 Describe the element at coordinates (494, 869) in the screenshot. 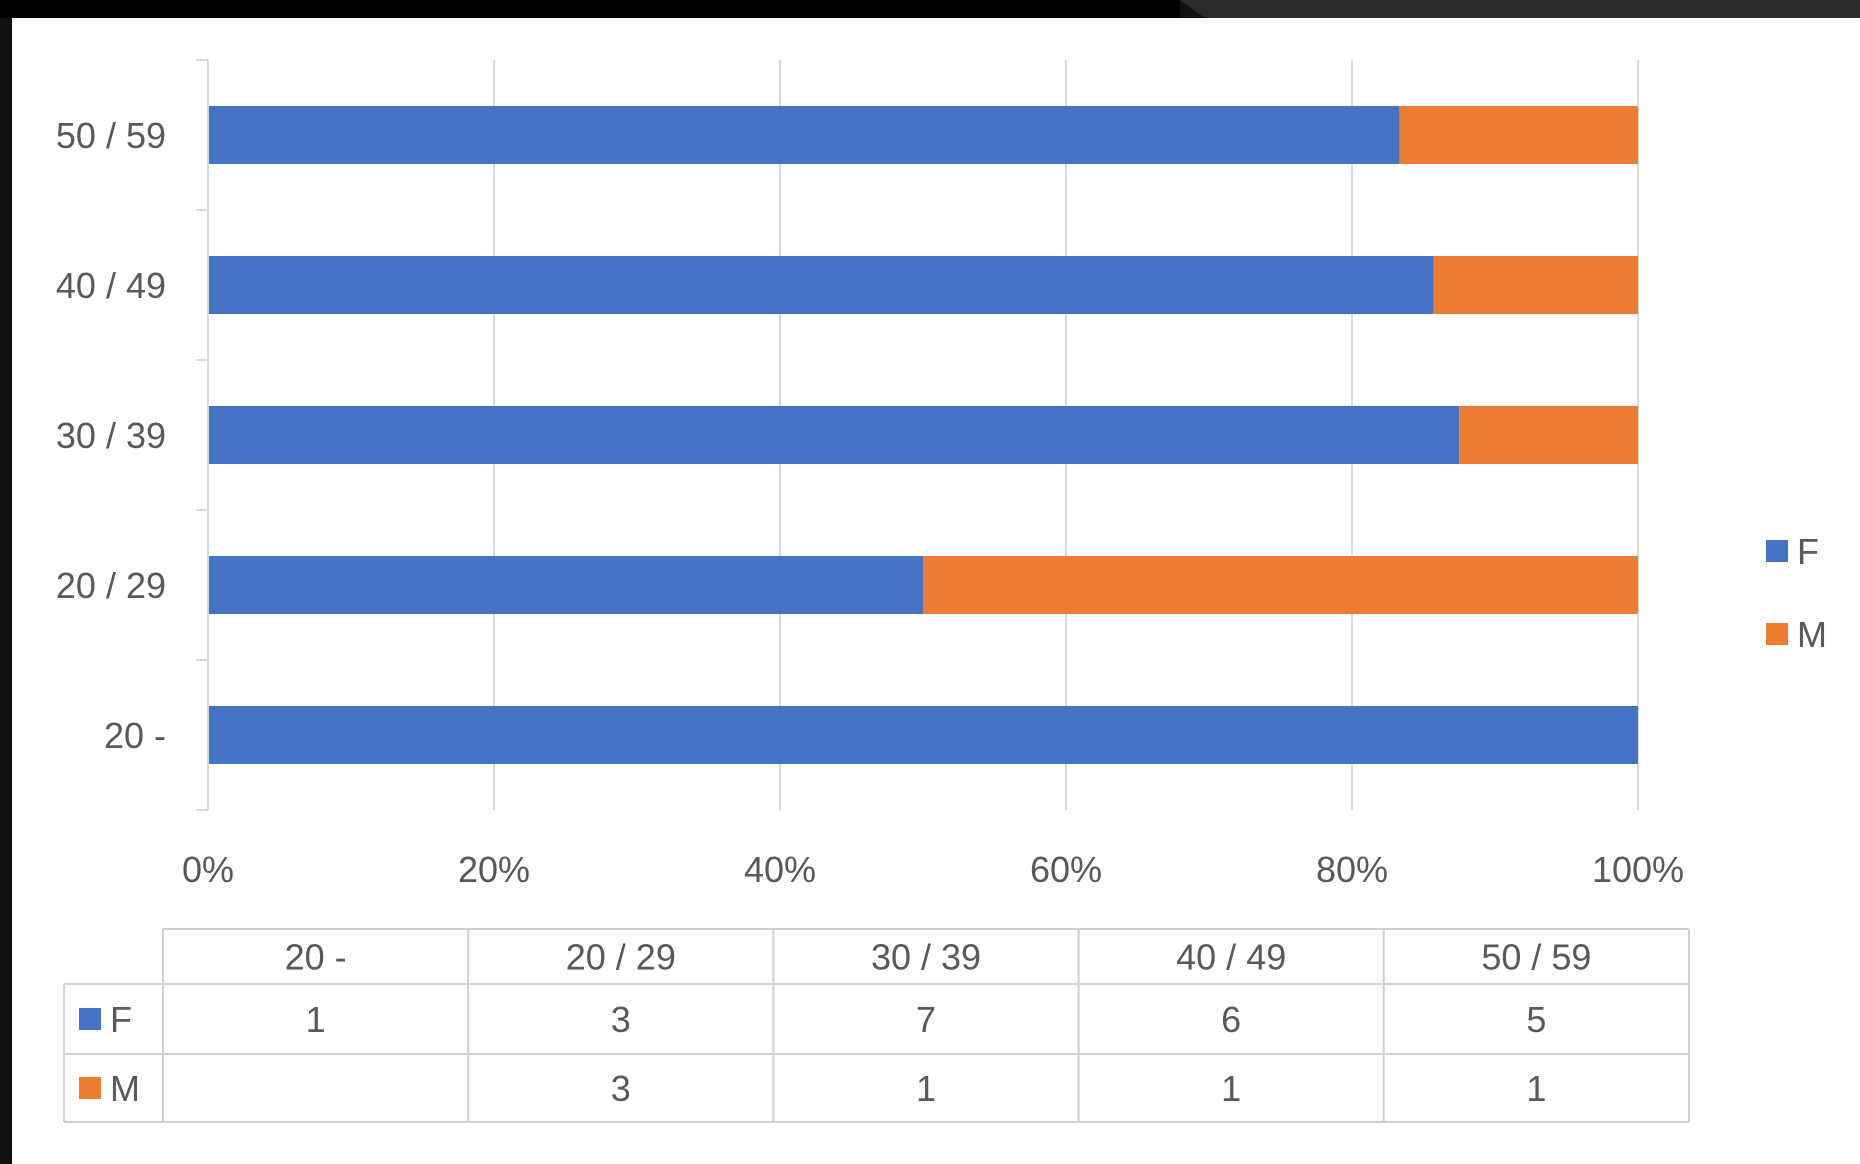

I see `x-tick-label-20: 20%` at that location.